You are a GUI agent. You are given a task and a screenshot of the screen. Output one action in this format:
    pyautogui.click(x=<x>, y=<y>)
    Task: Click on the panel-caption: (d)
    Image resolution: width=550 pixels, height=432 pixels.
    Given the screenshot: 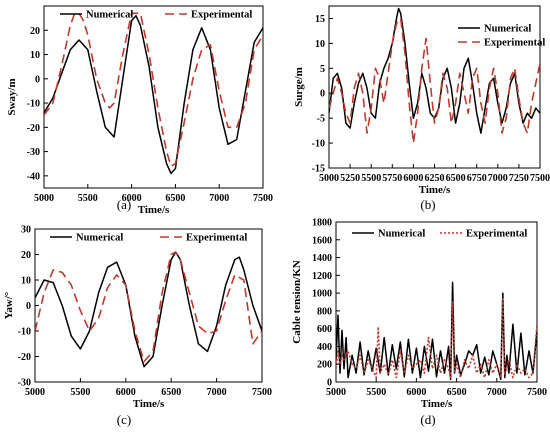 What is the action you would take?
    pyautogui.click(x=427, y=419)
    